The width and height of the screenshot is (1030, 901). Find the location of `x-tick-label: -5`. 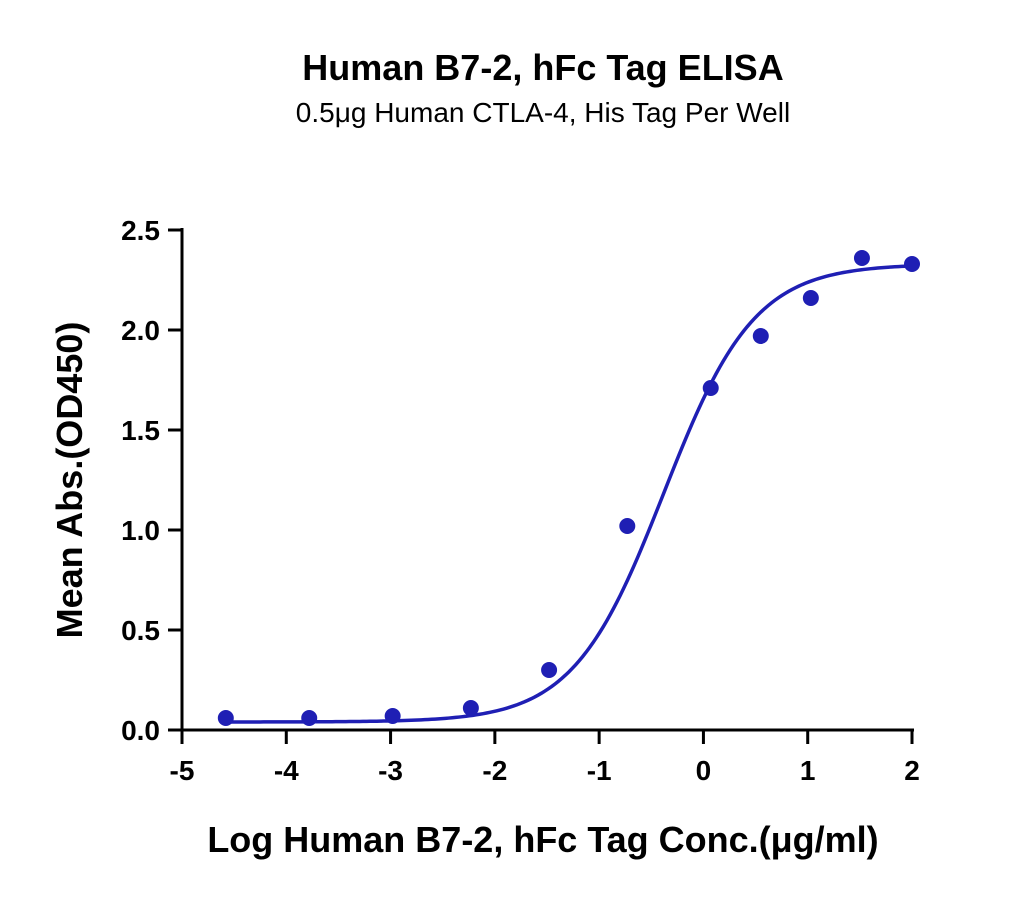

x-tick-label: -5 is located at coordinates (182, 770).